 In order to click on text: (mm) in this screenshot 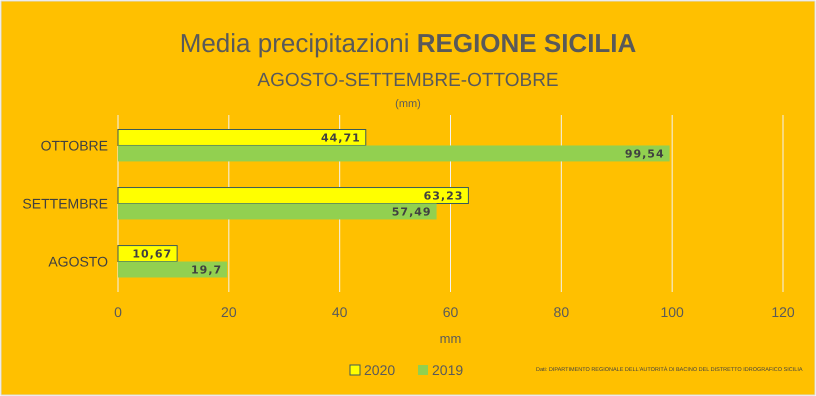, I will do `click(408, 104)`.